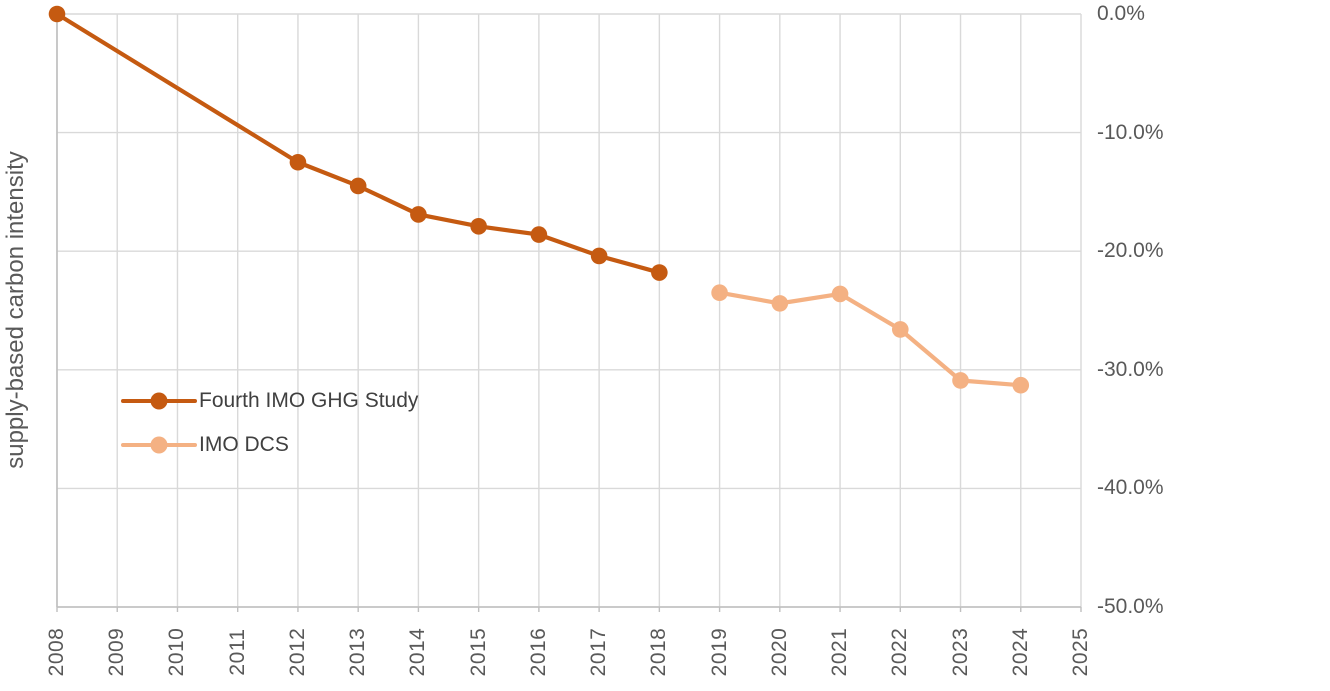 This screenshot has width=1330, height=691. Describe the element at coordinates (237, 652) in the screenshot. I see `x-axis-tick-label: 2011` at that location.